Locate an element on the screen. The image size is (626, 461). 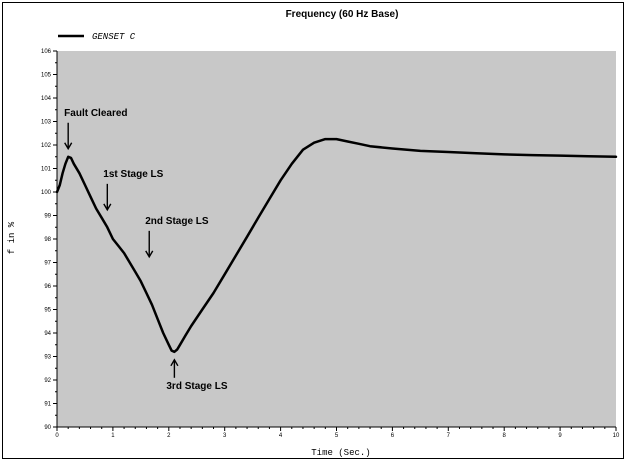
y-tick-label: 98 is located at coordinates (47, 240).